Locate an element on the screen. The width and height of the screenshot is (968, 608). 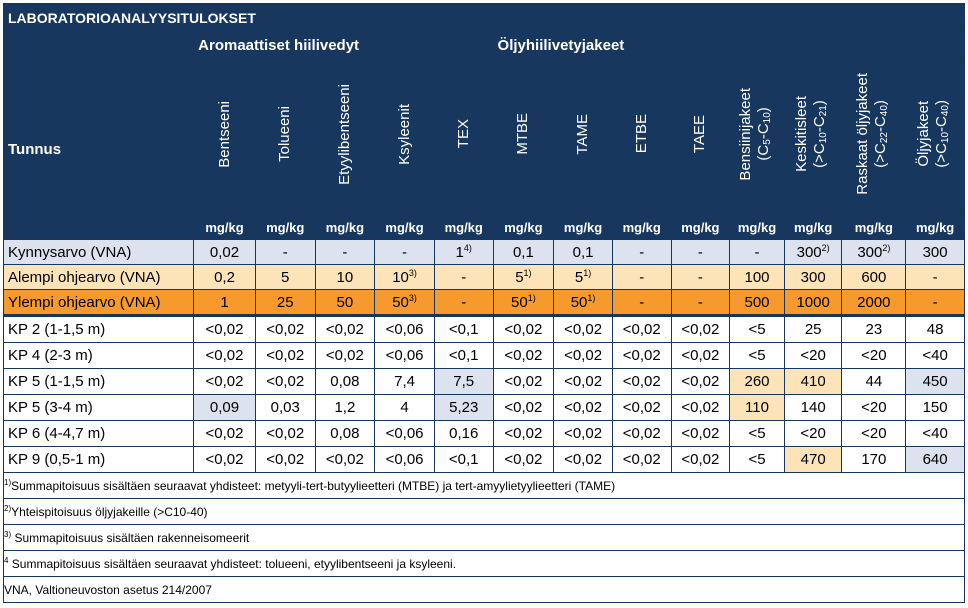
value-cell: 0,02 is located at coordinates (224, 252).